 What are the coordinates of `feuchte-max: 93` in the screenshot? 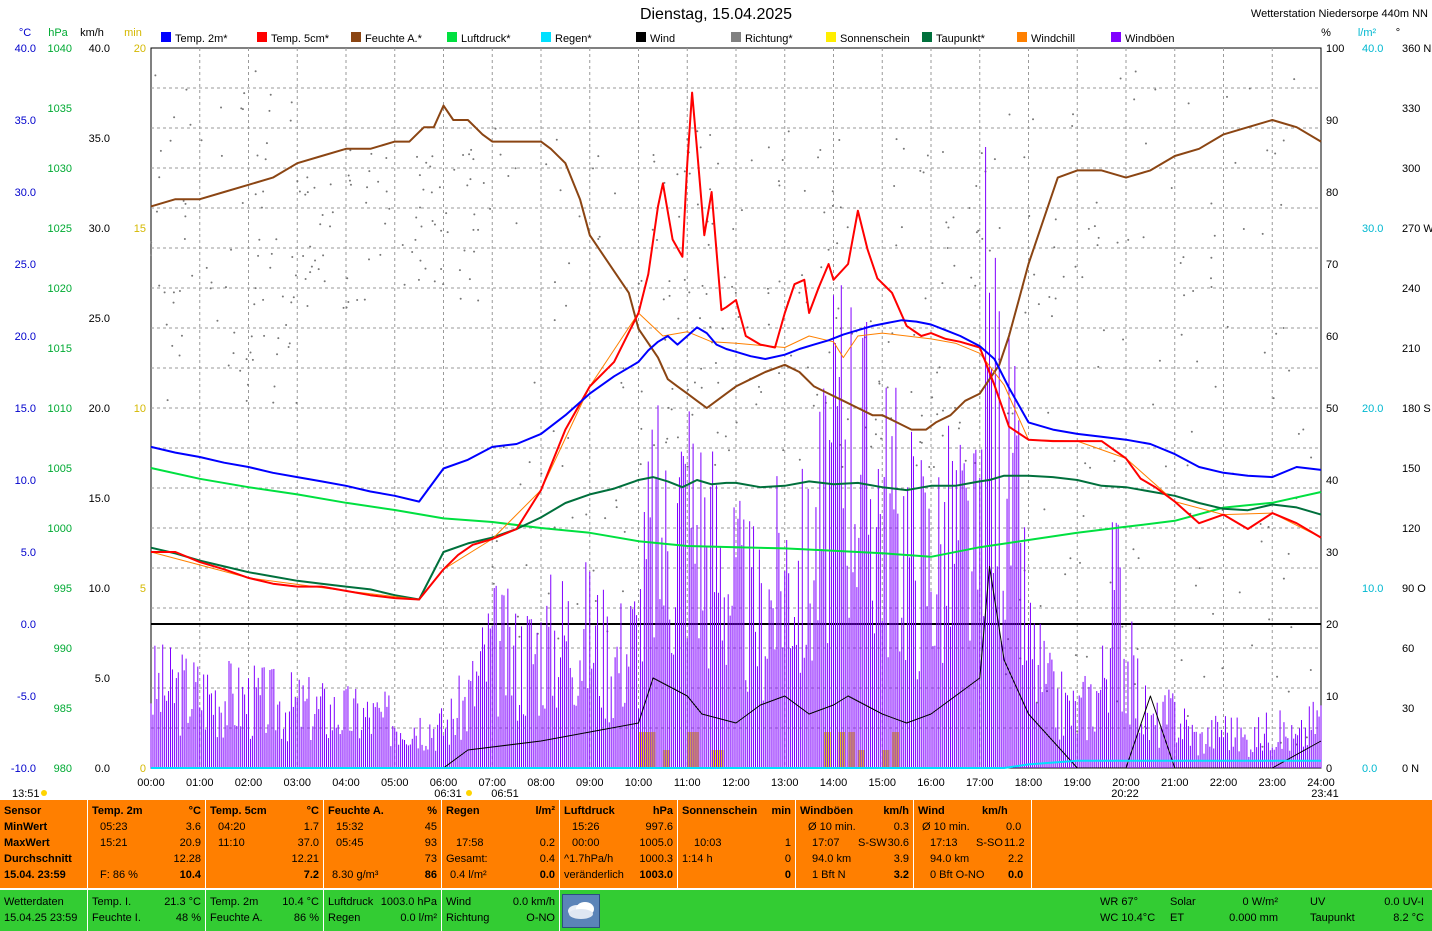 It's located at (430, 843).